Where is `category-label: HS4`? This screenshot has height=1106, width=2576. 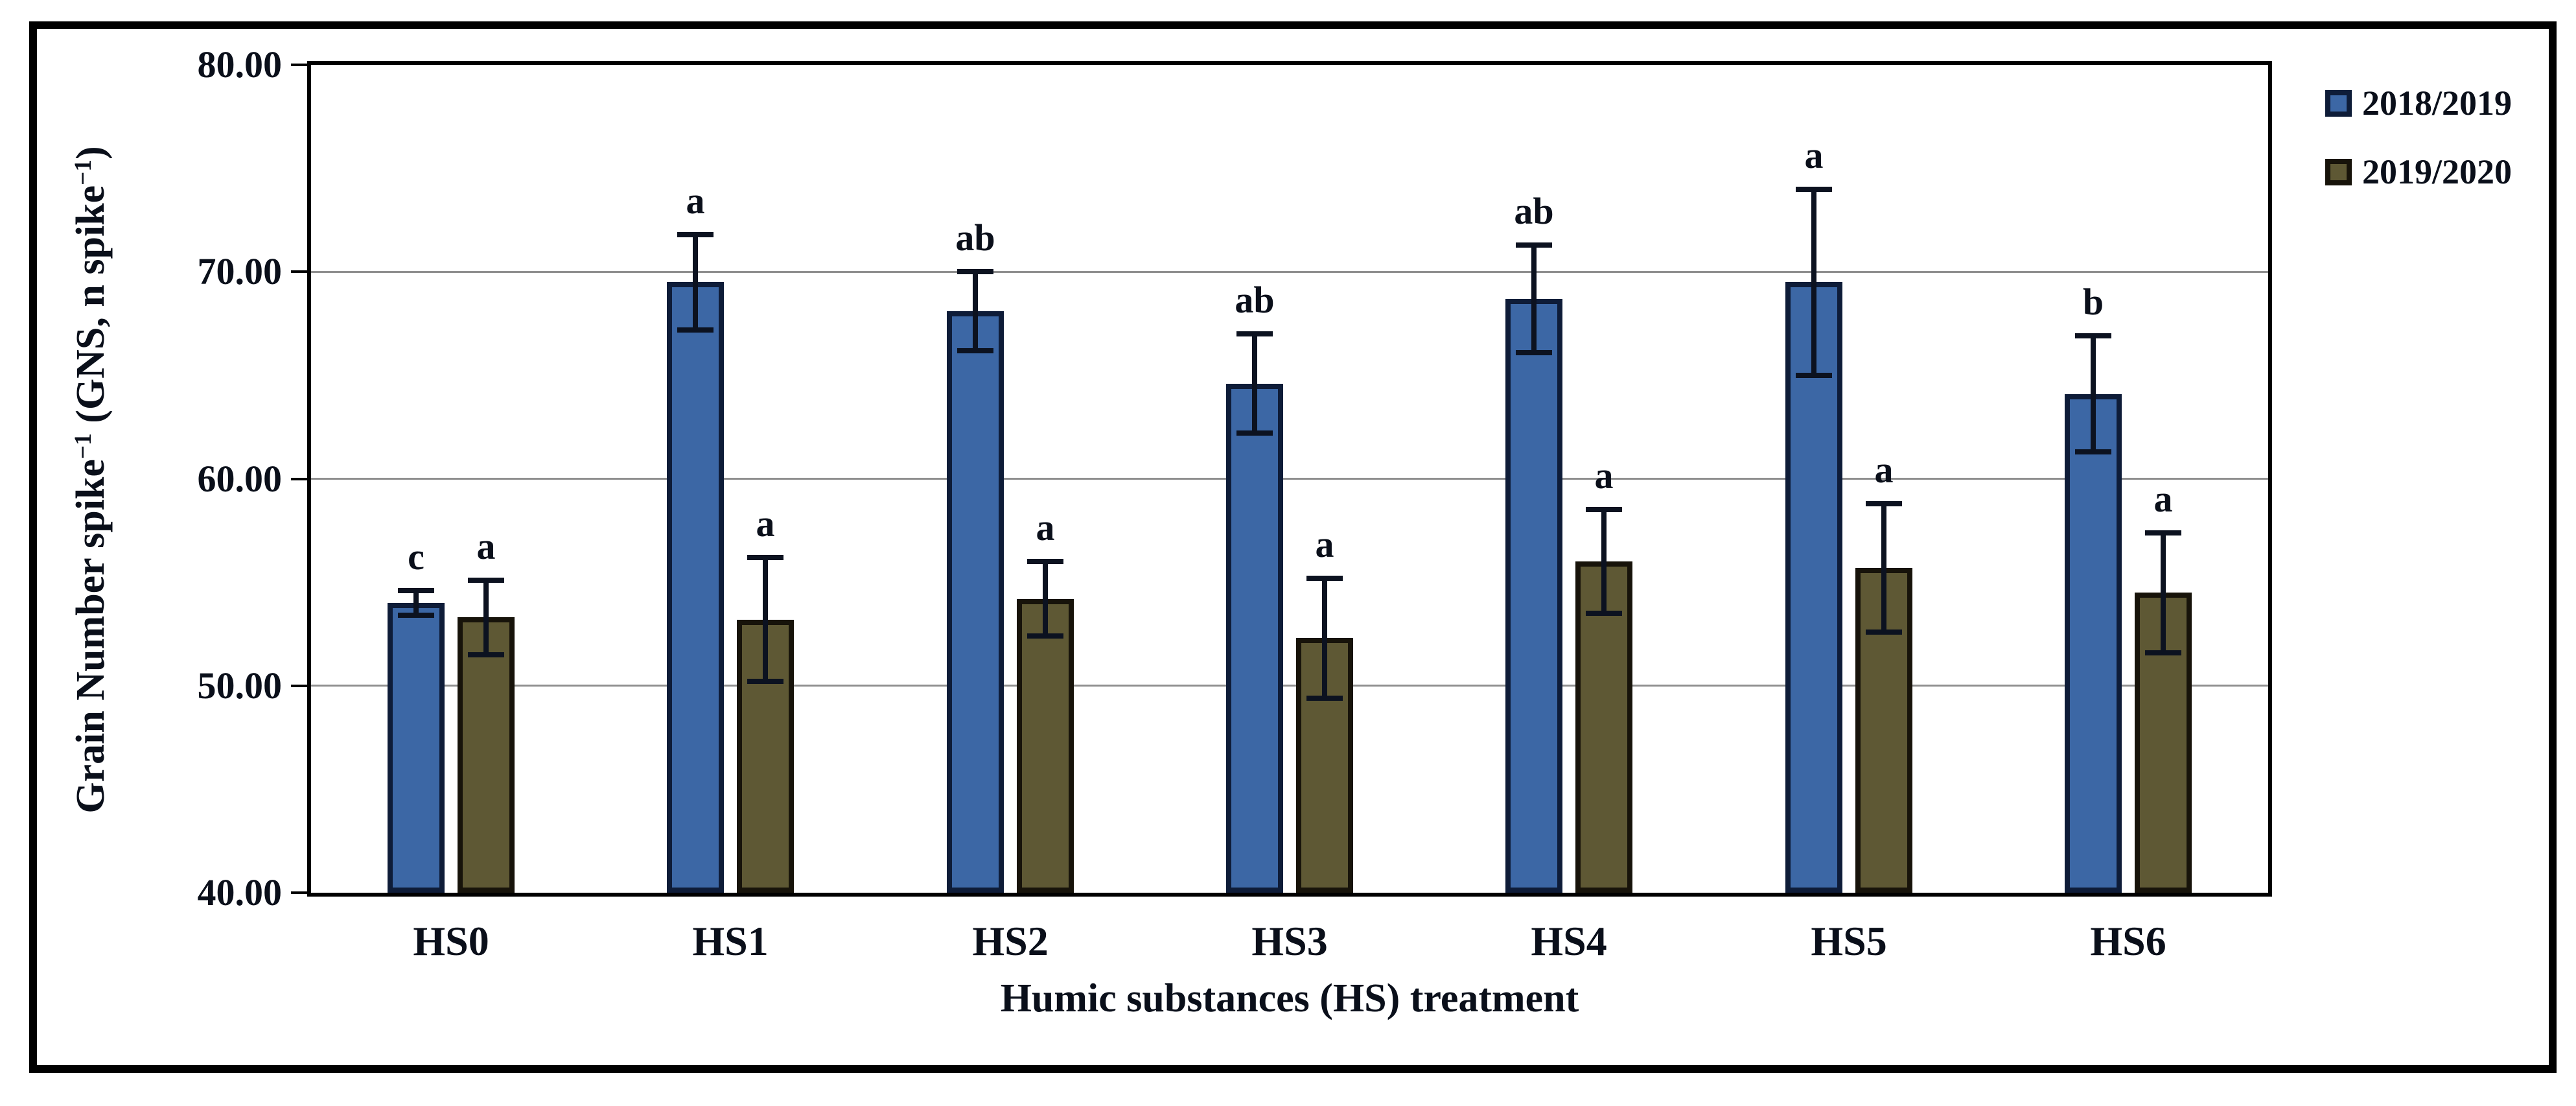 category-label: HS4 is located at coordinates (1569, 941).